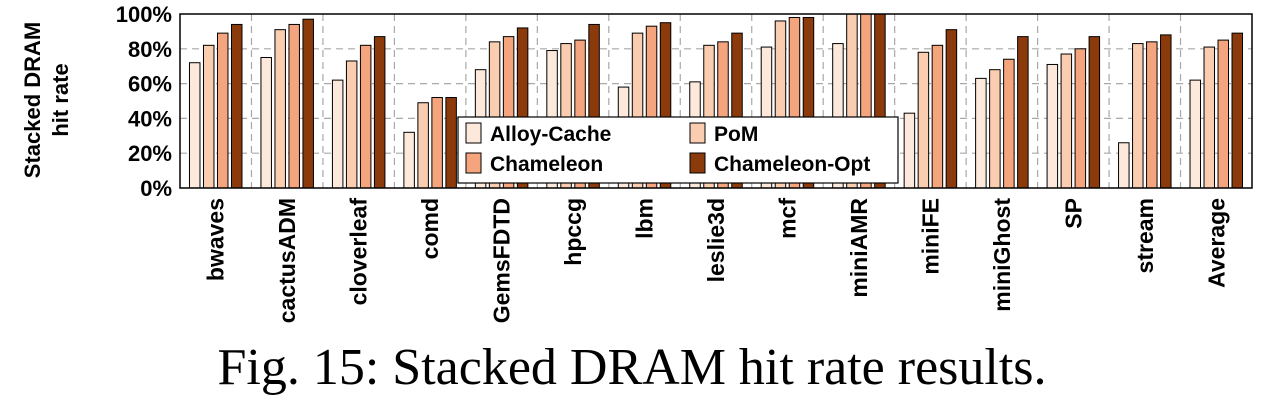 The height and width of the screenshot is (406, 1264). I want to click on legend-box, so click(678, 150).